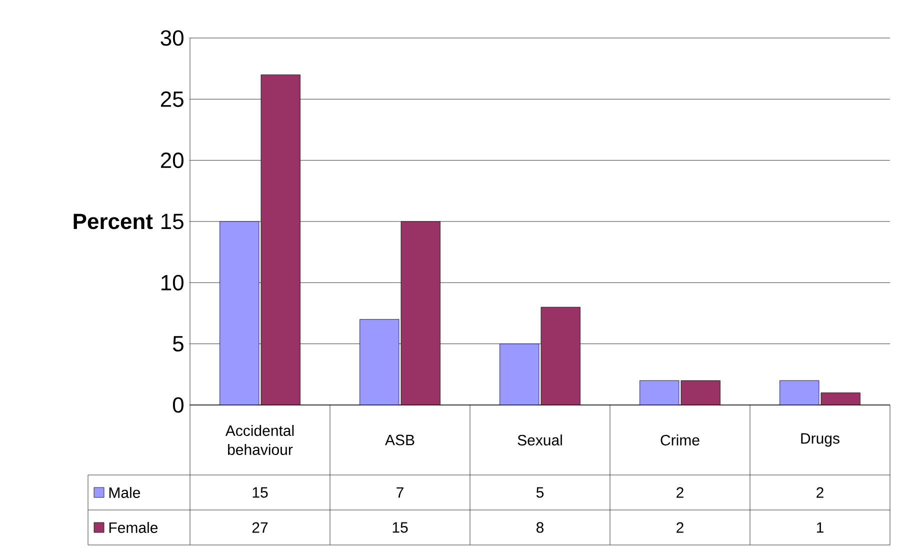 This screenshot has height=548, width=921. Describe the element at coordinates (259, 439) in the screenshot. I see `x-tick-label: Accidental behaviour` at that location.